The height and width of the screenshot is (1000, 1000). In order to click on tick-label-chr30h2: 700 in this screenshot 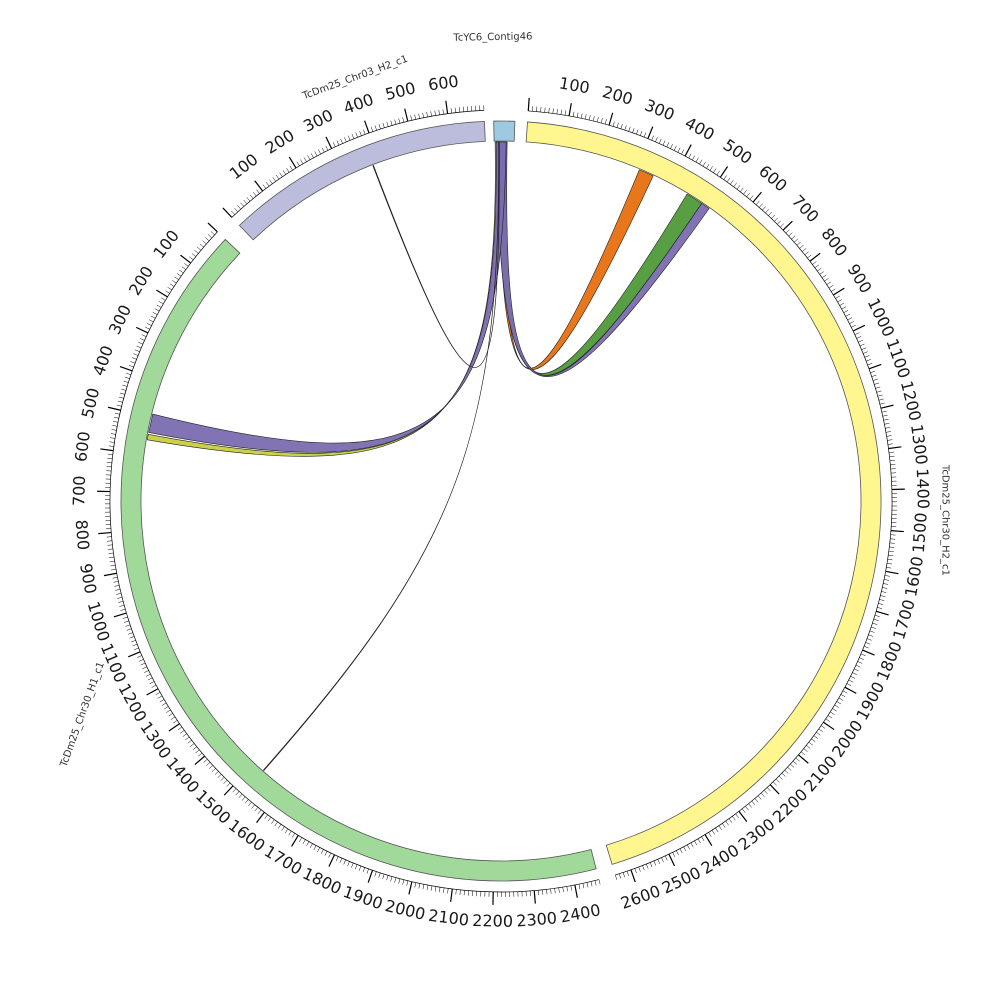, I will do `click(805, 208)`.